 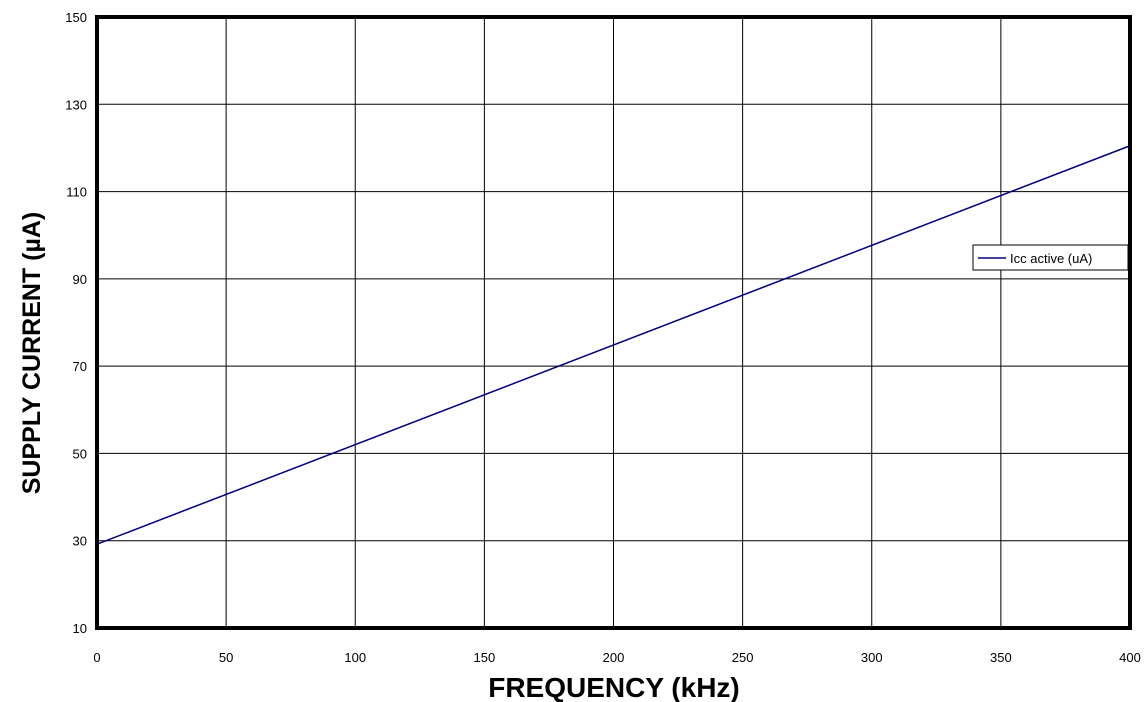 I want to click on y-tick-label: 70, so click(x=80, y=366).